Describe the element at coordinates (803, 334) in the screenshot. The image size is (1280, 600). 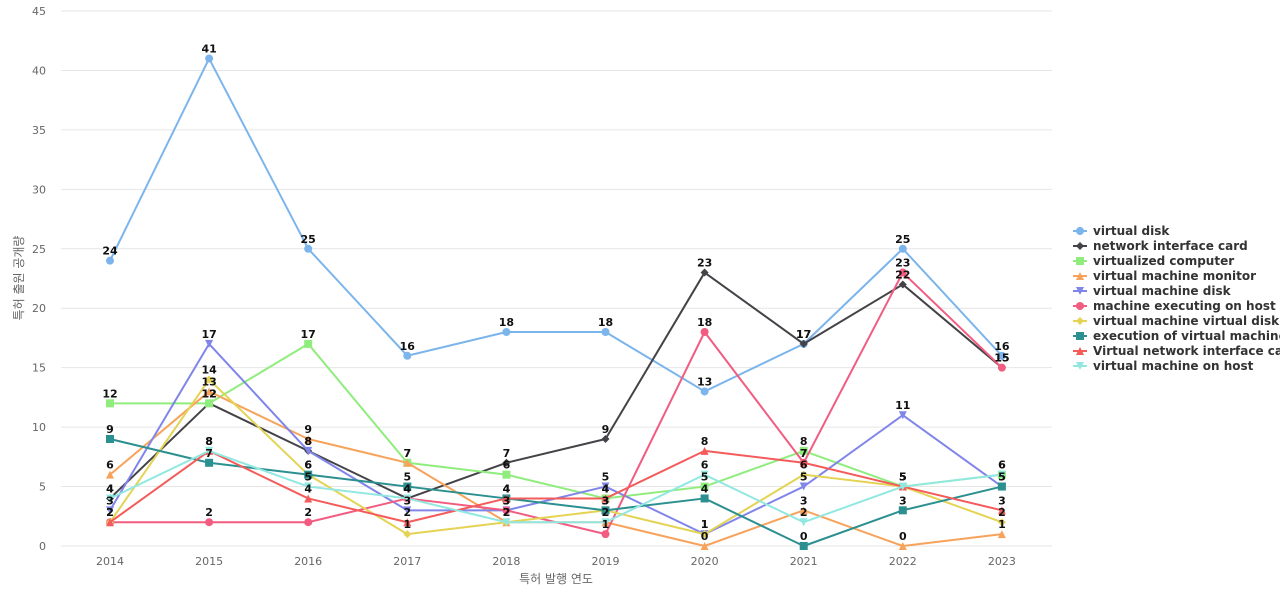
I see `data-label: 17` at that location.